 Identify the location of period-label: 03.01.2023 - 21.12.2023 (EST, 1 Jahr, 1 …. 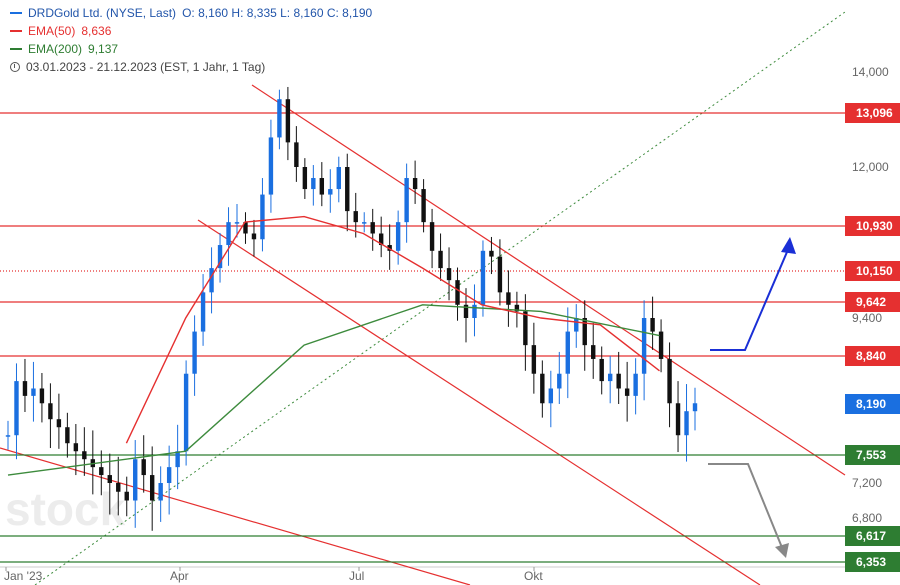
(146, 67).